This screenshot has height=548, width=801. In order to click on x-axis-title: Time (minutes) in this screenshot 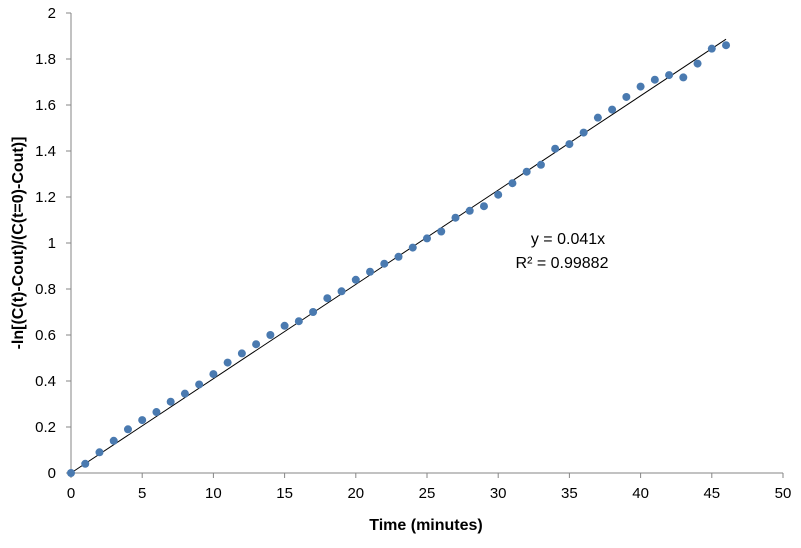, I will do `click(426, 525)`.